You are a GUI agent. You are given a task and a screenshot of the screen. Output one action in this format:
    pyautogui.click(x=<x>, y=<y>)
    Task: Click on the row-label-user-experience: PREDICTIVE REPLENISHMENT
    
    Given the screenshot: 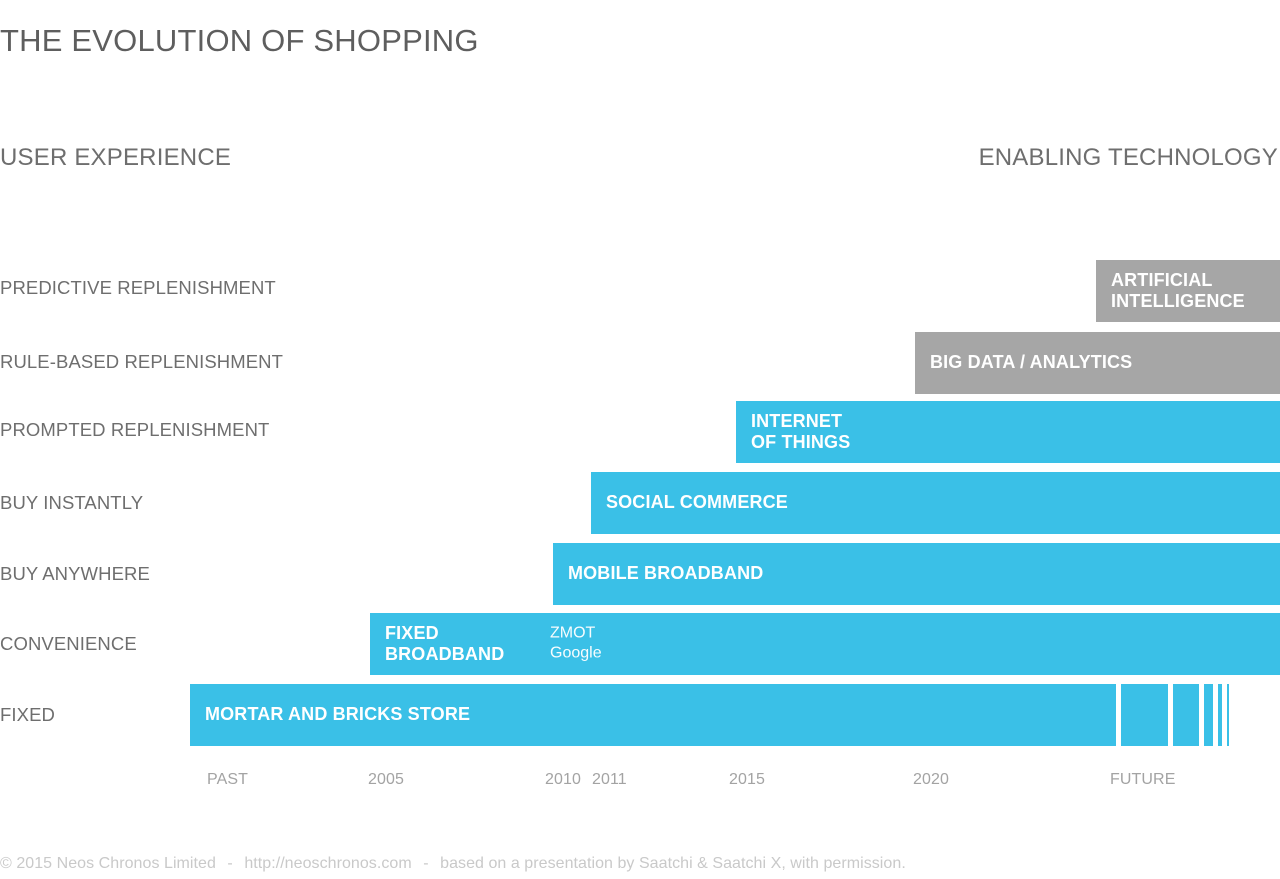 What is the action you would take?
    pyautogui.click(x=138, y=287)
    